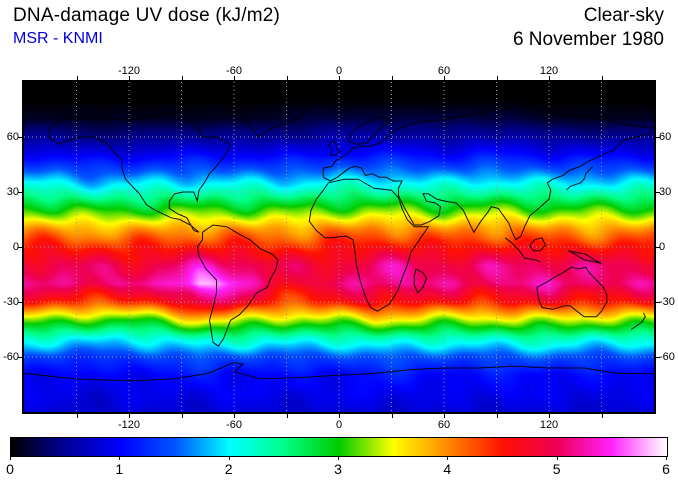 This screenshot has width=678, height=480. I want to click on chart-title: DNA-damage UV dose (kJ/m2), so click(147, 15).